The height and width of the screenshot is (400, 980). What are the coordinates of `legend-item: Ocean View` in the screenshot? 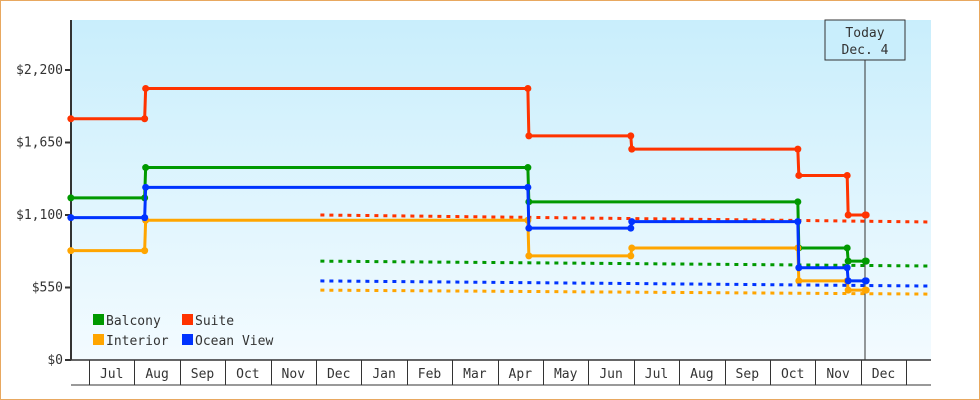 It's located at (227, 341).